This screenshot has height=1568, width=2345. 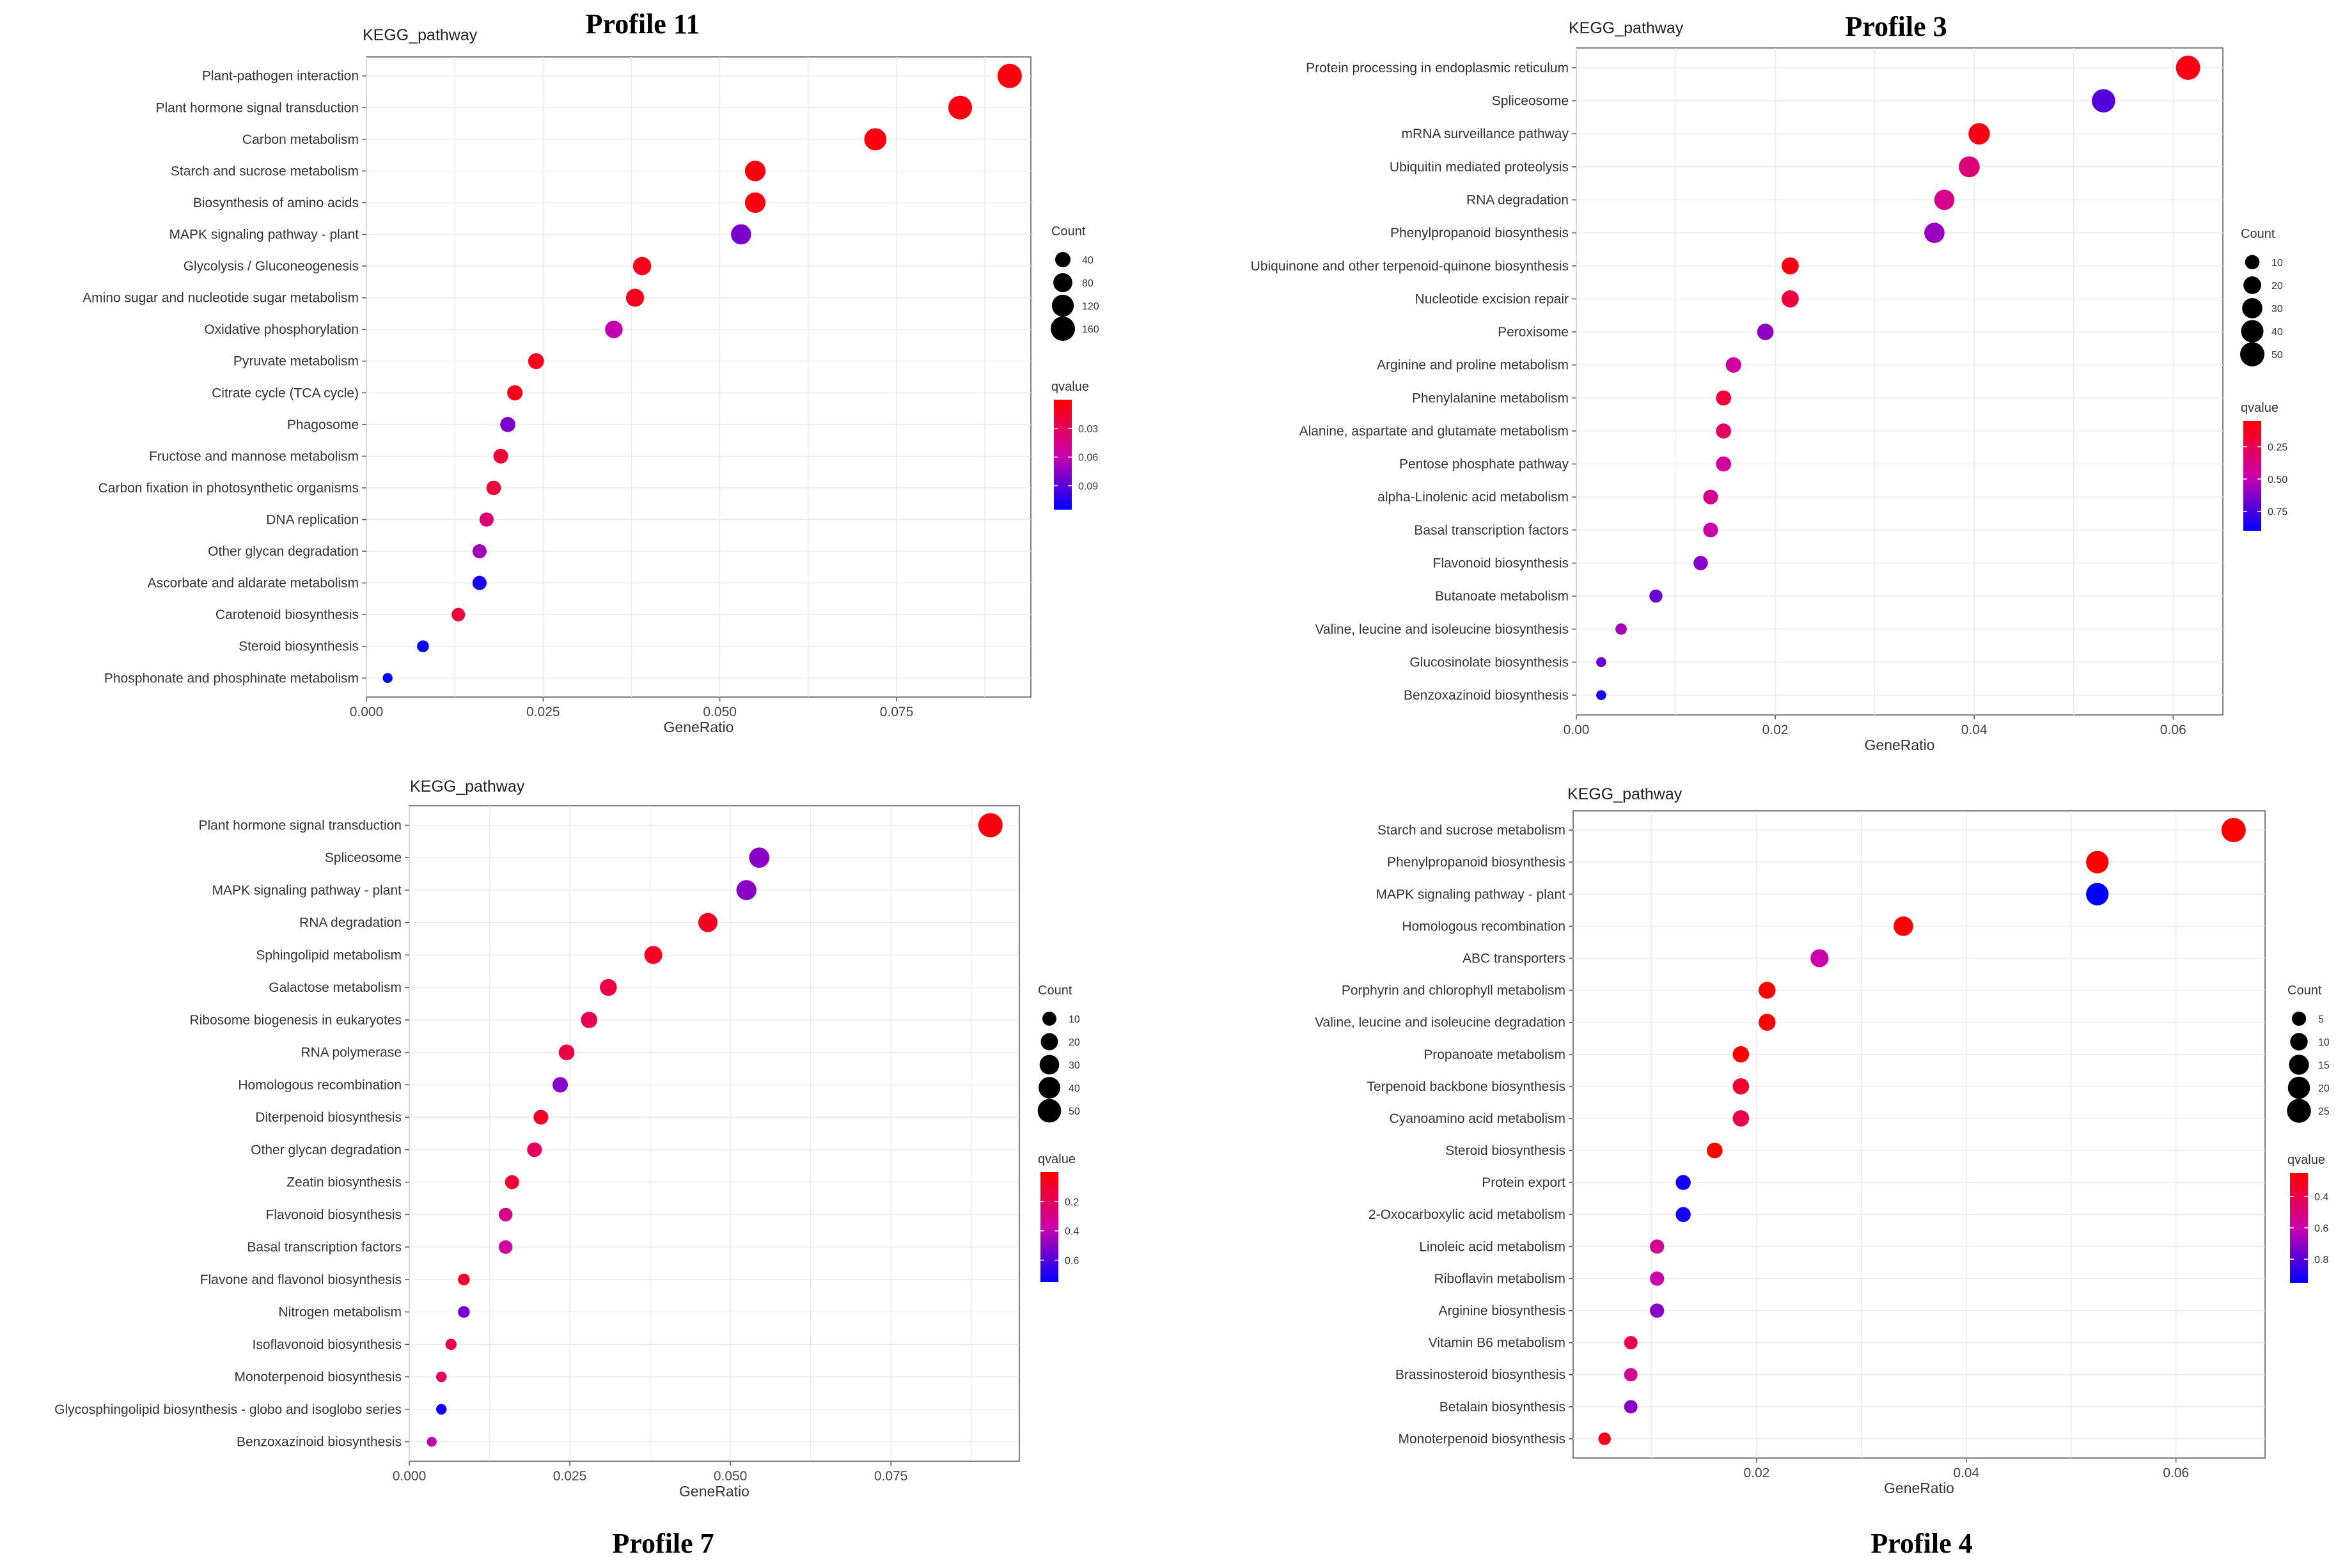 I want to click on category-label: Arginine and proline metabolism, so click(x=1473, y=365).